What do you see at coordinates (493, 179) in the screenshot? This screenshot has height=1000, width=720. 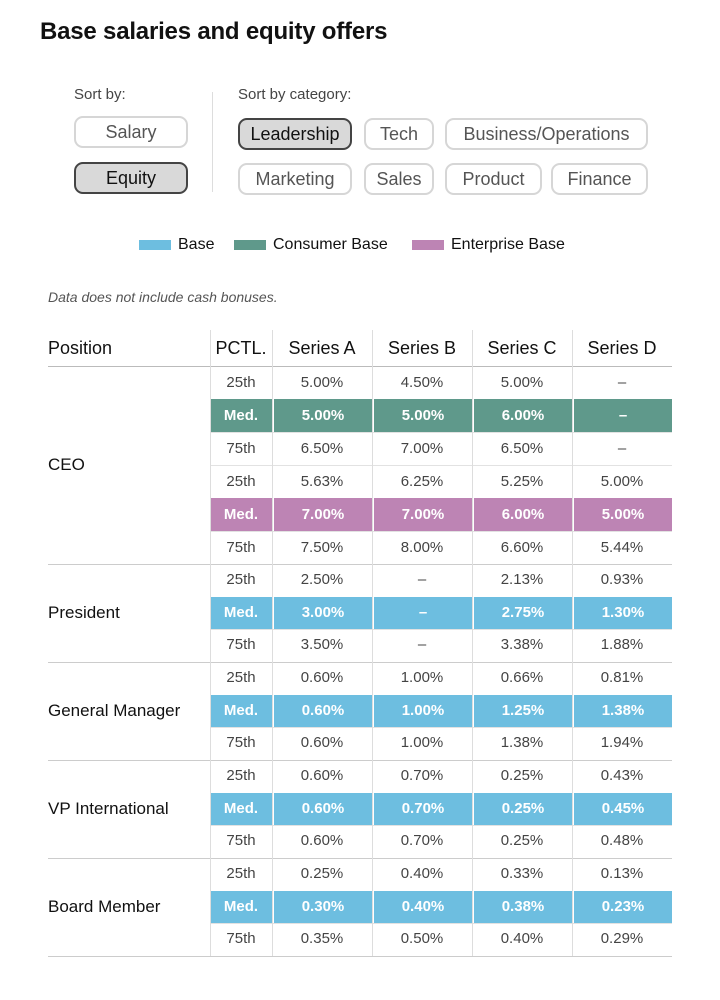 I see `category-product-button: Product` at bounding box center [493, 179].